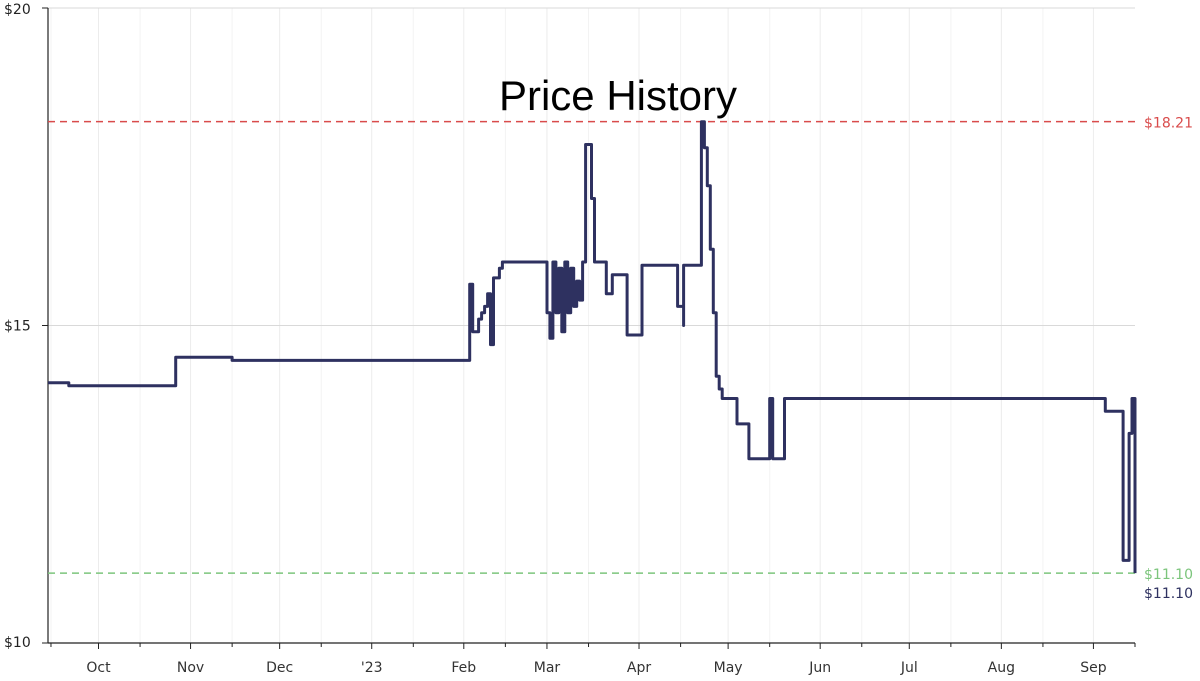  I want to click on last-price-label: $11.10, so click(1168, 594).